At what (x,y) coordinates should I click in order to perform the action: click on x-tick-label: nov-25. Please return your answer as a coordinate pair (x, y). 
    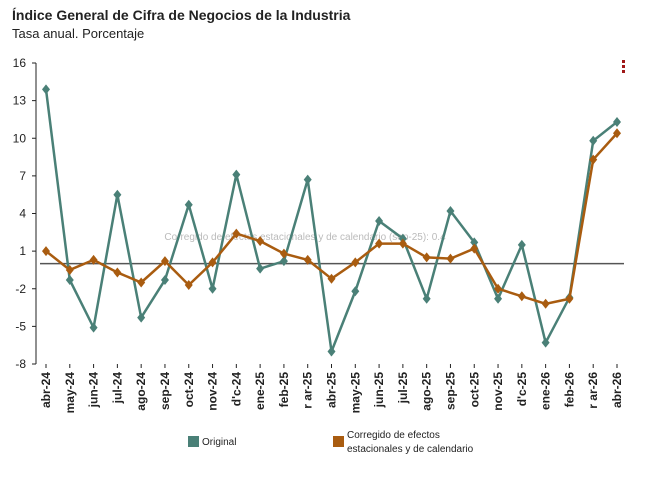
    Looking at the image, I should click on (498, 391).